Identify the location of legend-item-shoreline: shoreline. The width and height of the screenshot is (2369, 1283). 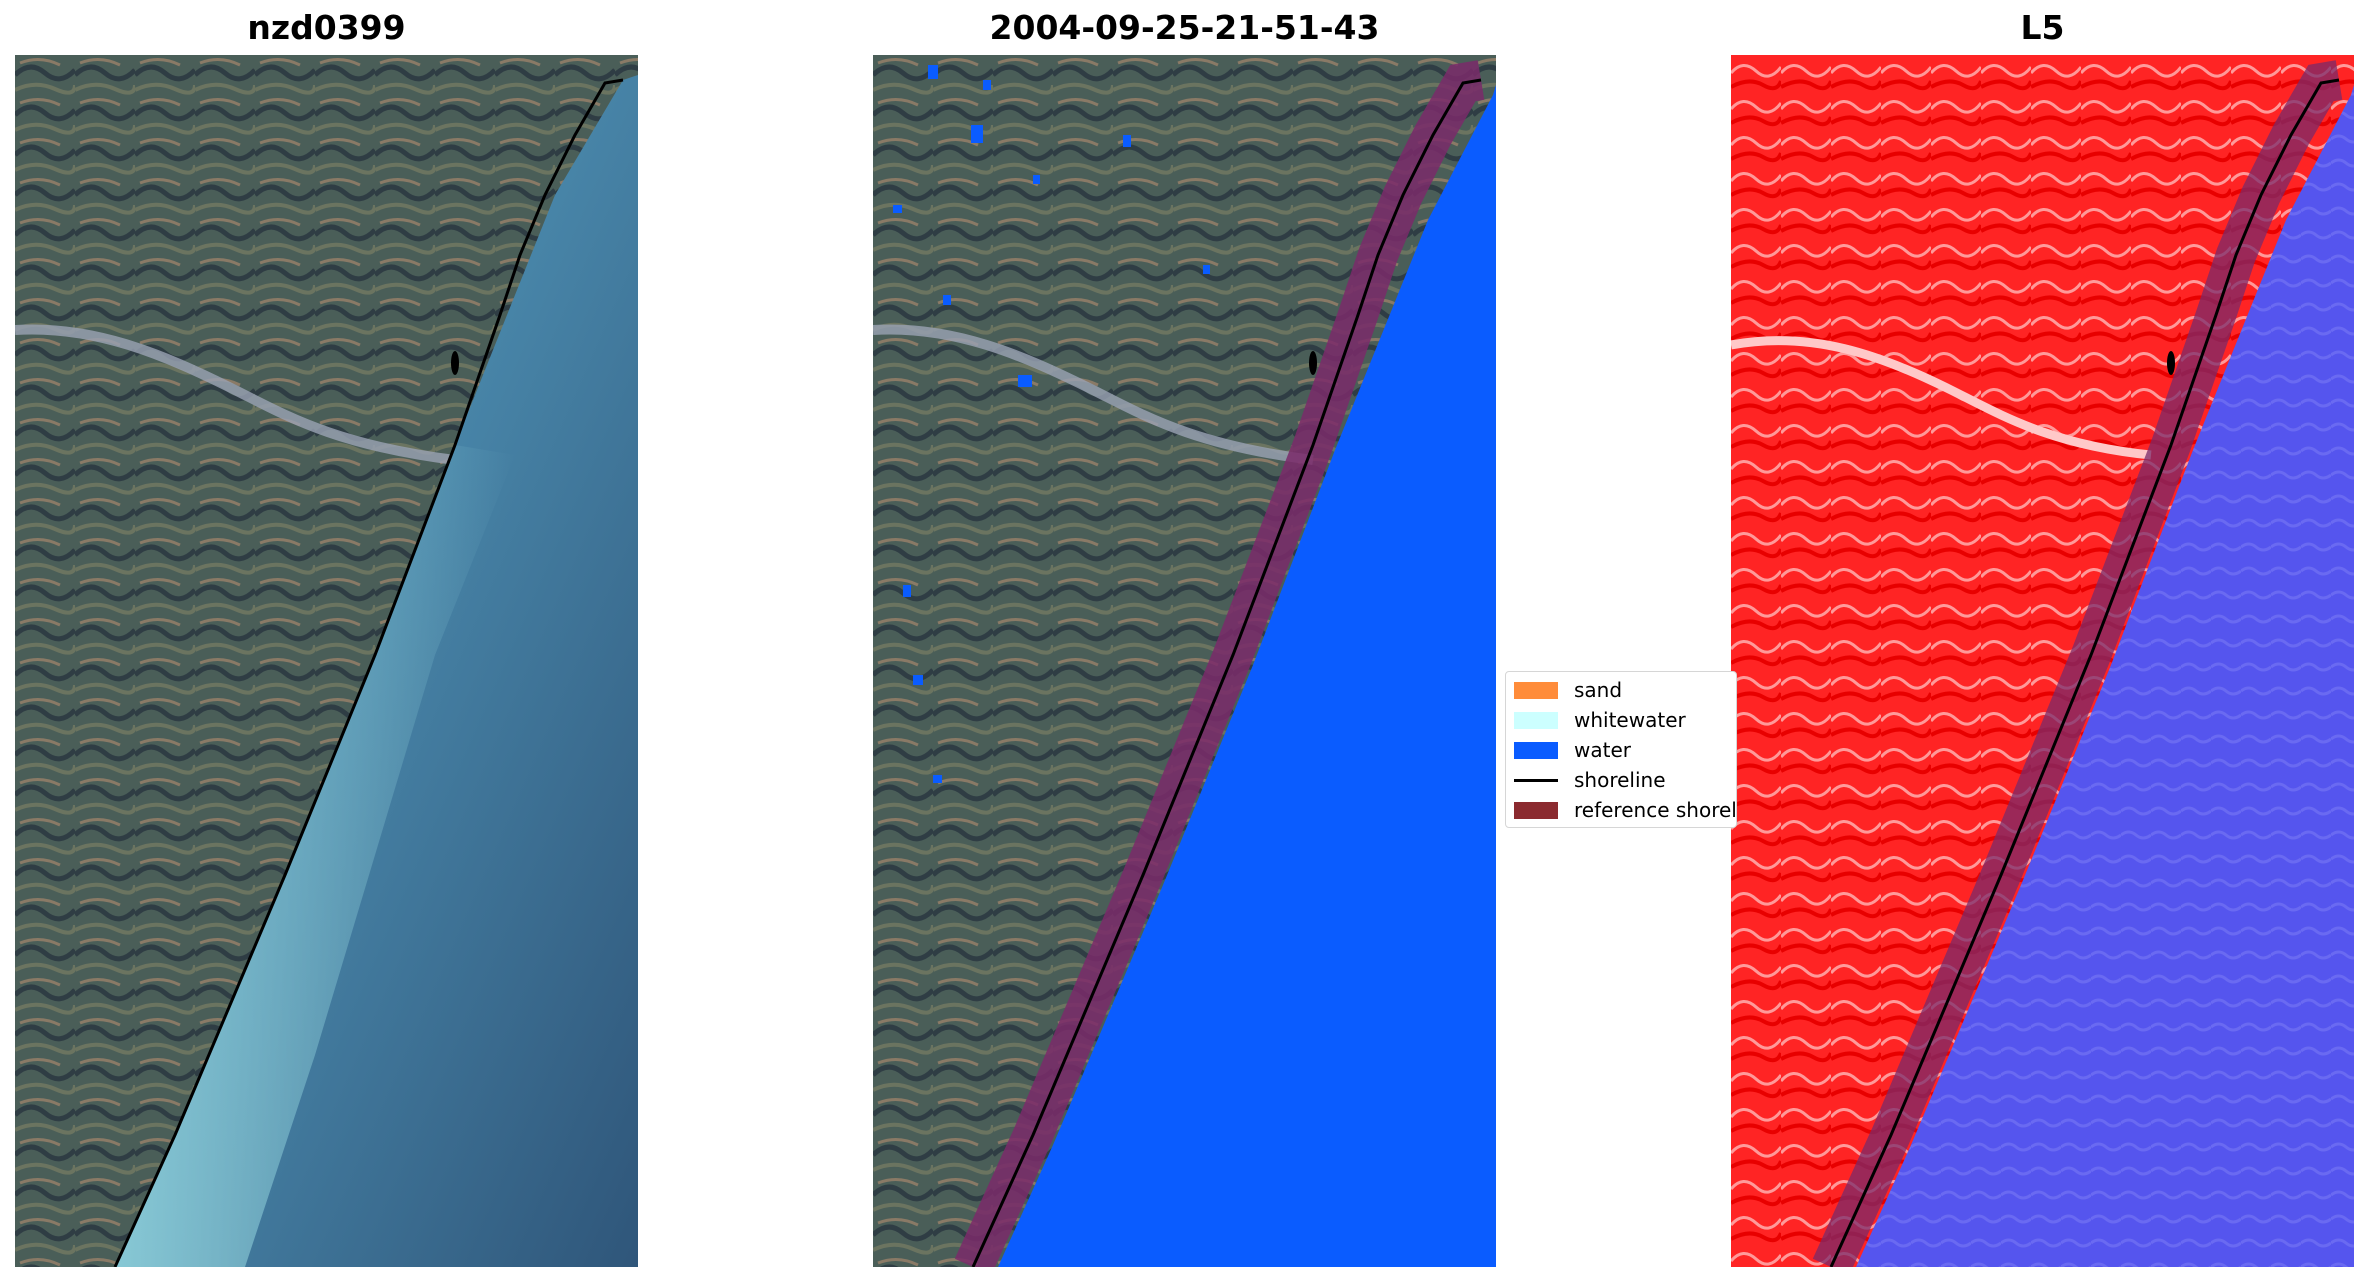
(1590, 780).